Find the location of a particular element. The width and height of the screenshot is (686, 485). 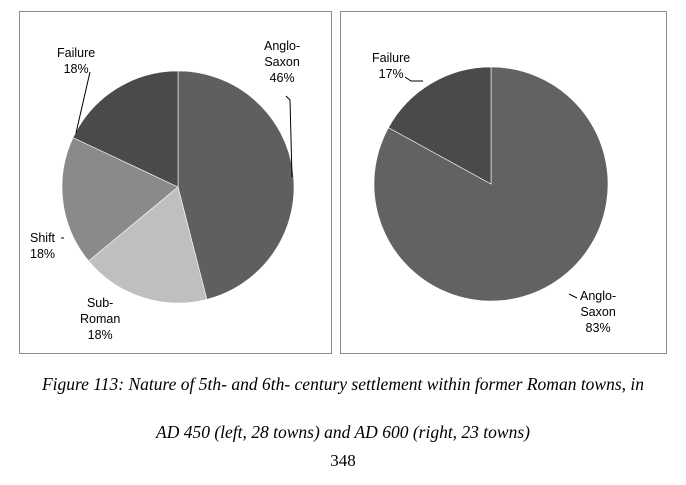

pie-slice-anglo-saxon is located at coordinates (236, 185).